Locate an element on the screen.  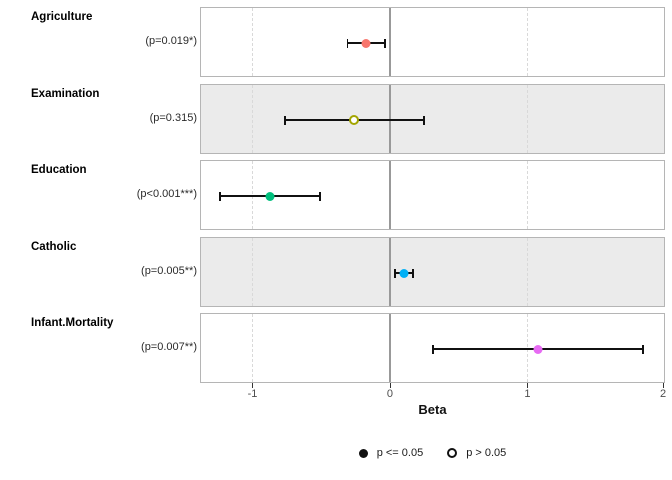
axis-tick-label: -1 is located at coordinates (252, 394).